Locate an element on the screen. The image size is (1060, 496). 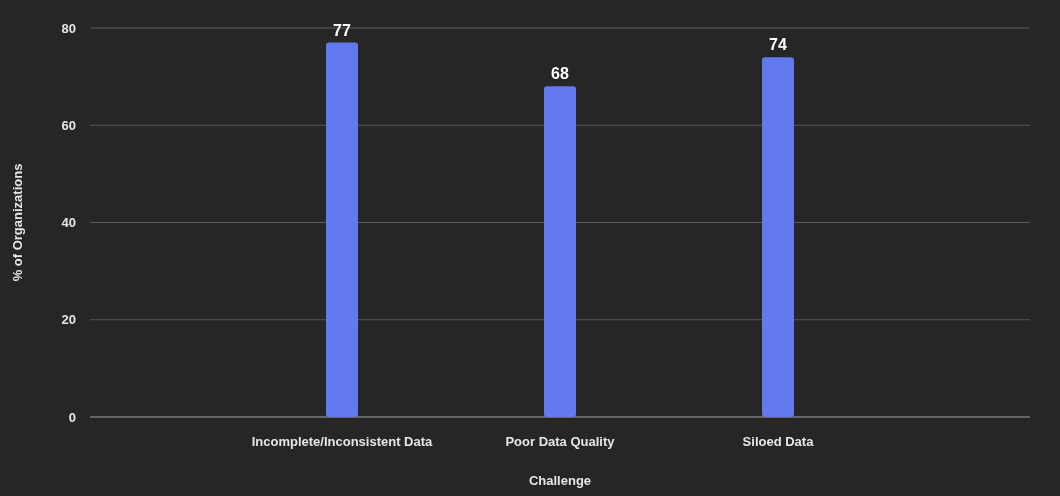
data-label: 77 is located at coordinates (342, 30).